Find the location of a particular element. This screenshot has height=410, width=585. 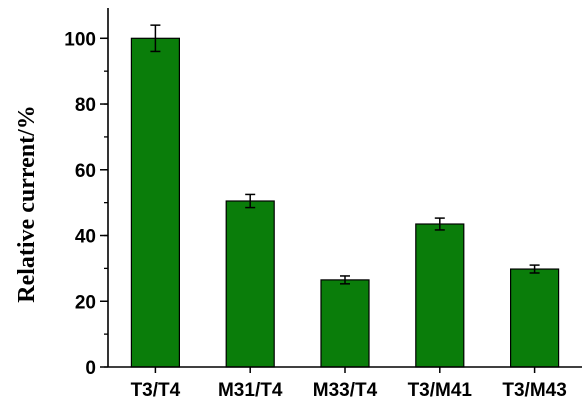

y-axis-title: Relative current/% is located at coordinates (27, 204).